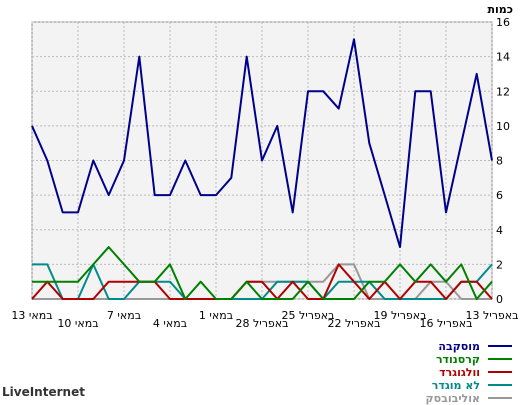  Describe the element at coordinates (216, 315) in the screenshot. I see `x-tick-label: 1 במאי` at that location.